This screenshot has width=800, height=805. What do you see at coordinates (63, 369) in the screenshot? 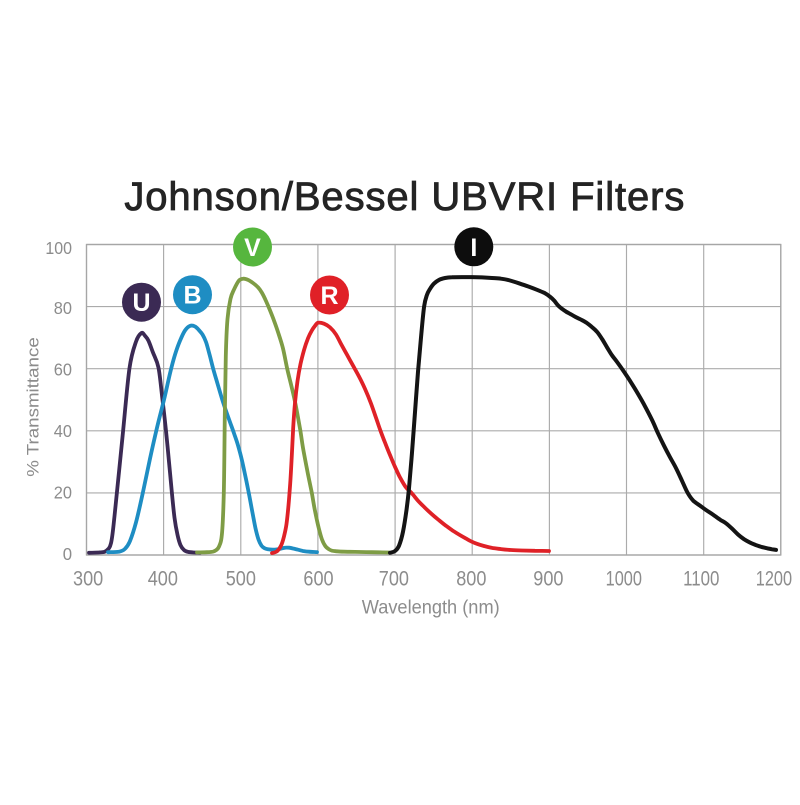
I see `svg-text: 60` at bounding box center [63, 369].